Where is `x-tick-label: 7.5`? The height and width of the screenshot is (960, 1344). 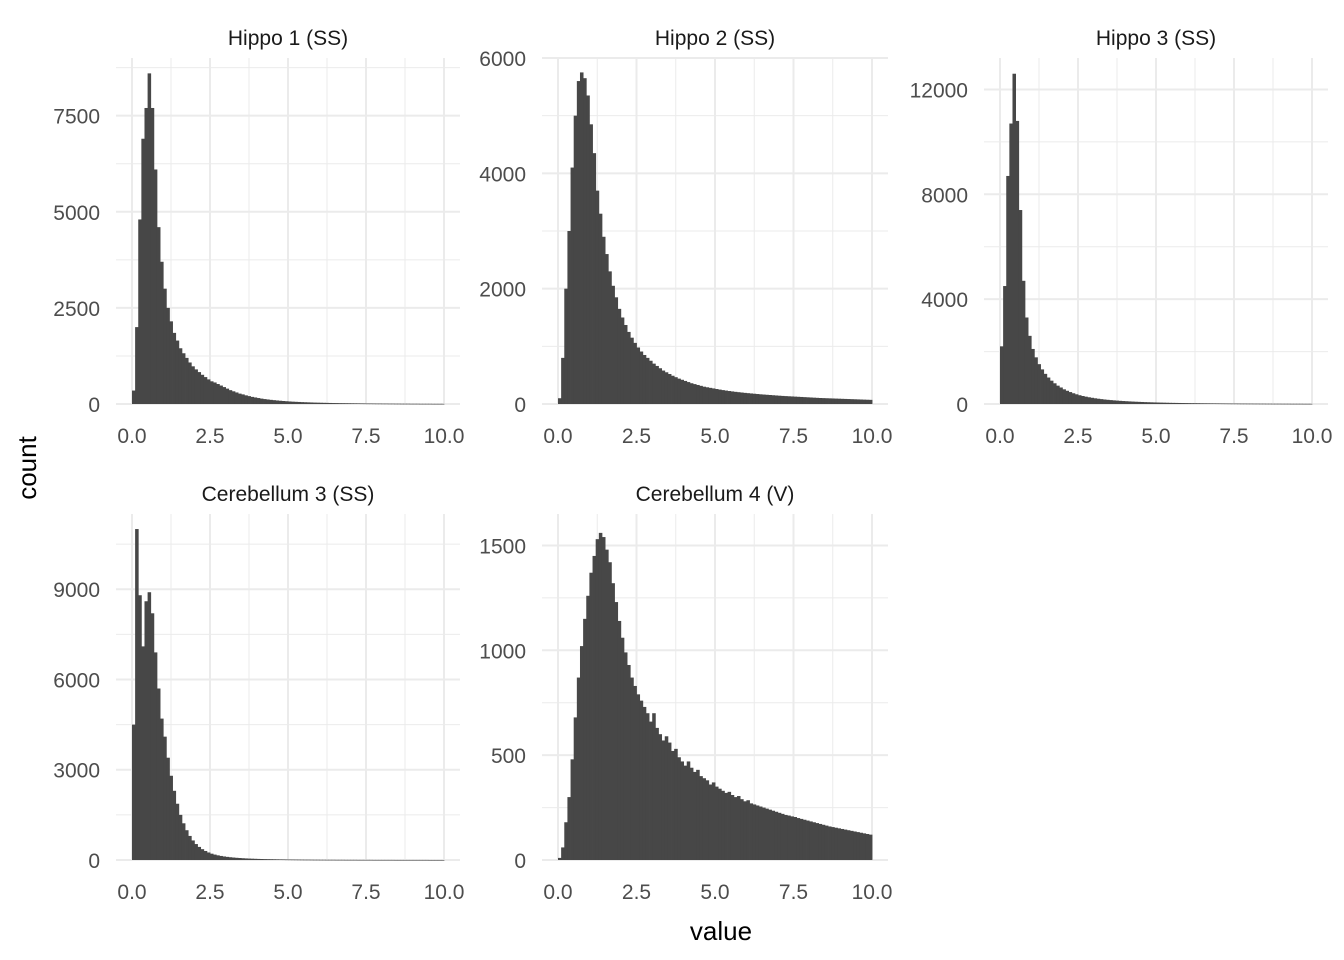 x-tick-label: 7.5 is located at coordinates (365, 436).